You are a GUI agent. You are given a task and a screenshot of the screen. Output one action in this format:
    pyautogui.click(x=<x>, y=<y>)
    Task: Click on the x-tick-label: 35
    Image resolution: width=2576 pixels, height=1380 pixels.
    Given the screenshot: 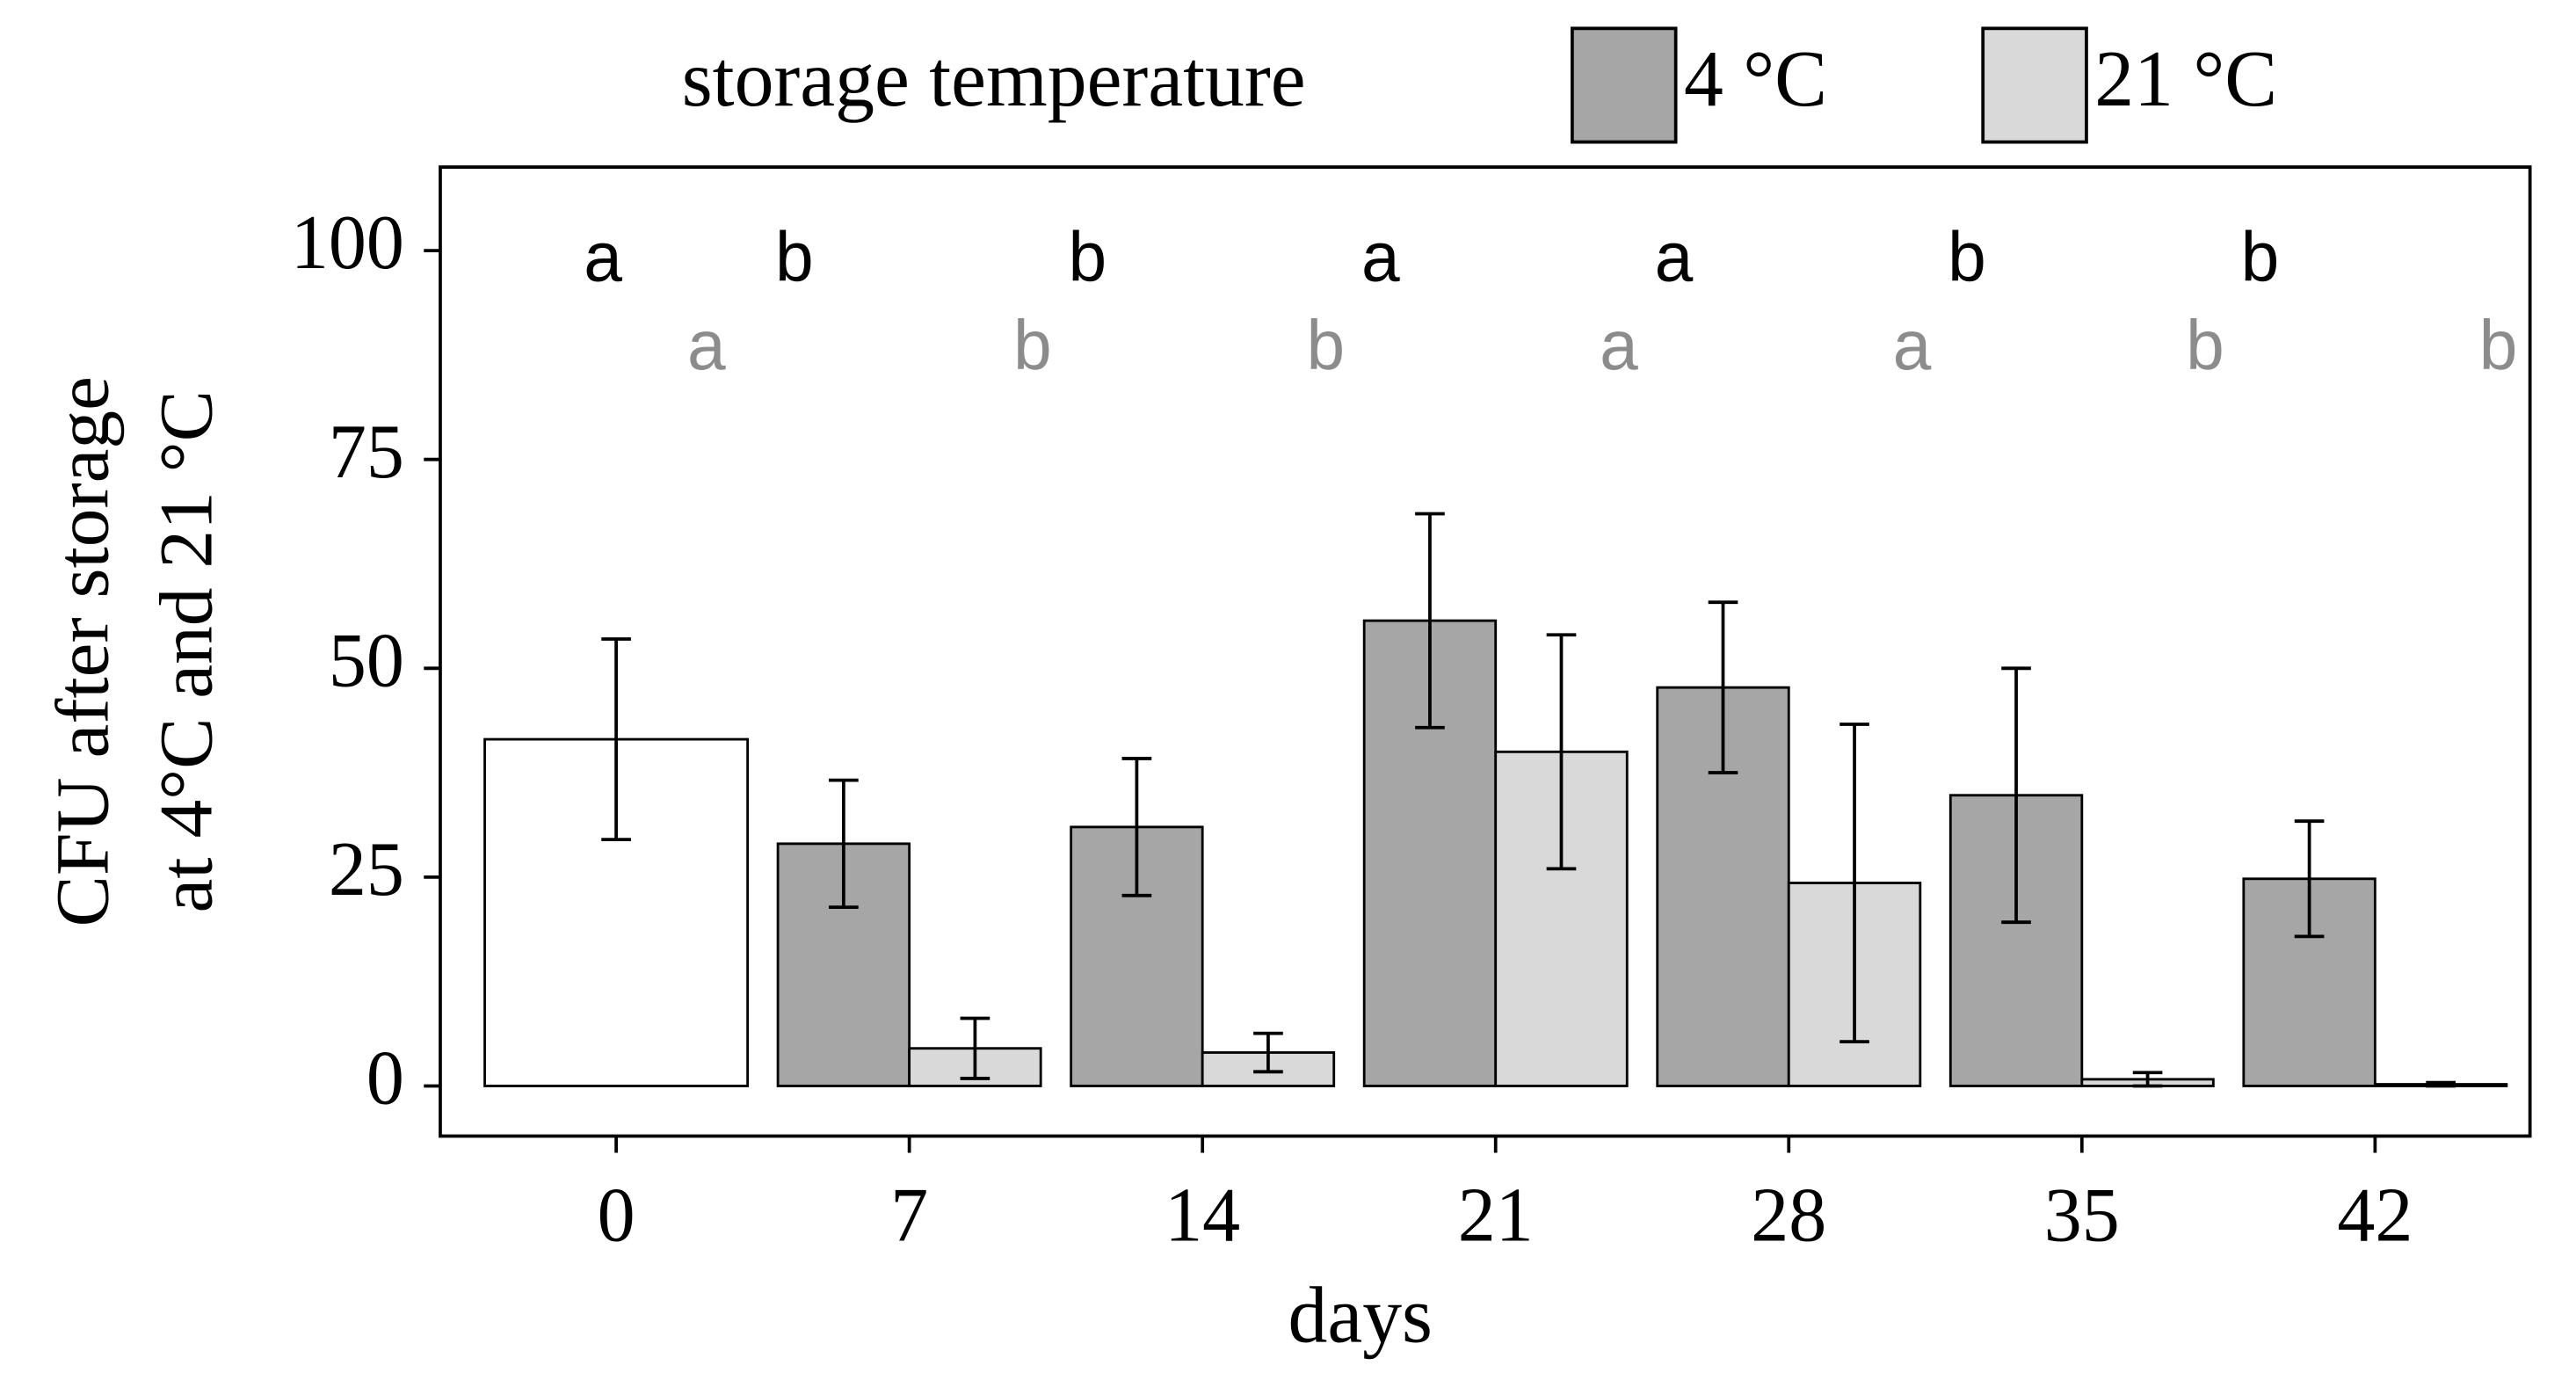 What is the action you would take?
    pyautogui.click(x=2082, y=1215)
    